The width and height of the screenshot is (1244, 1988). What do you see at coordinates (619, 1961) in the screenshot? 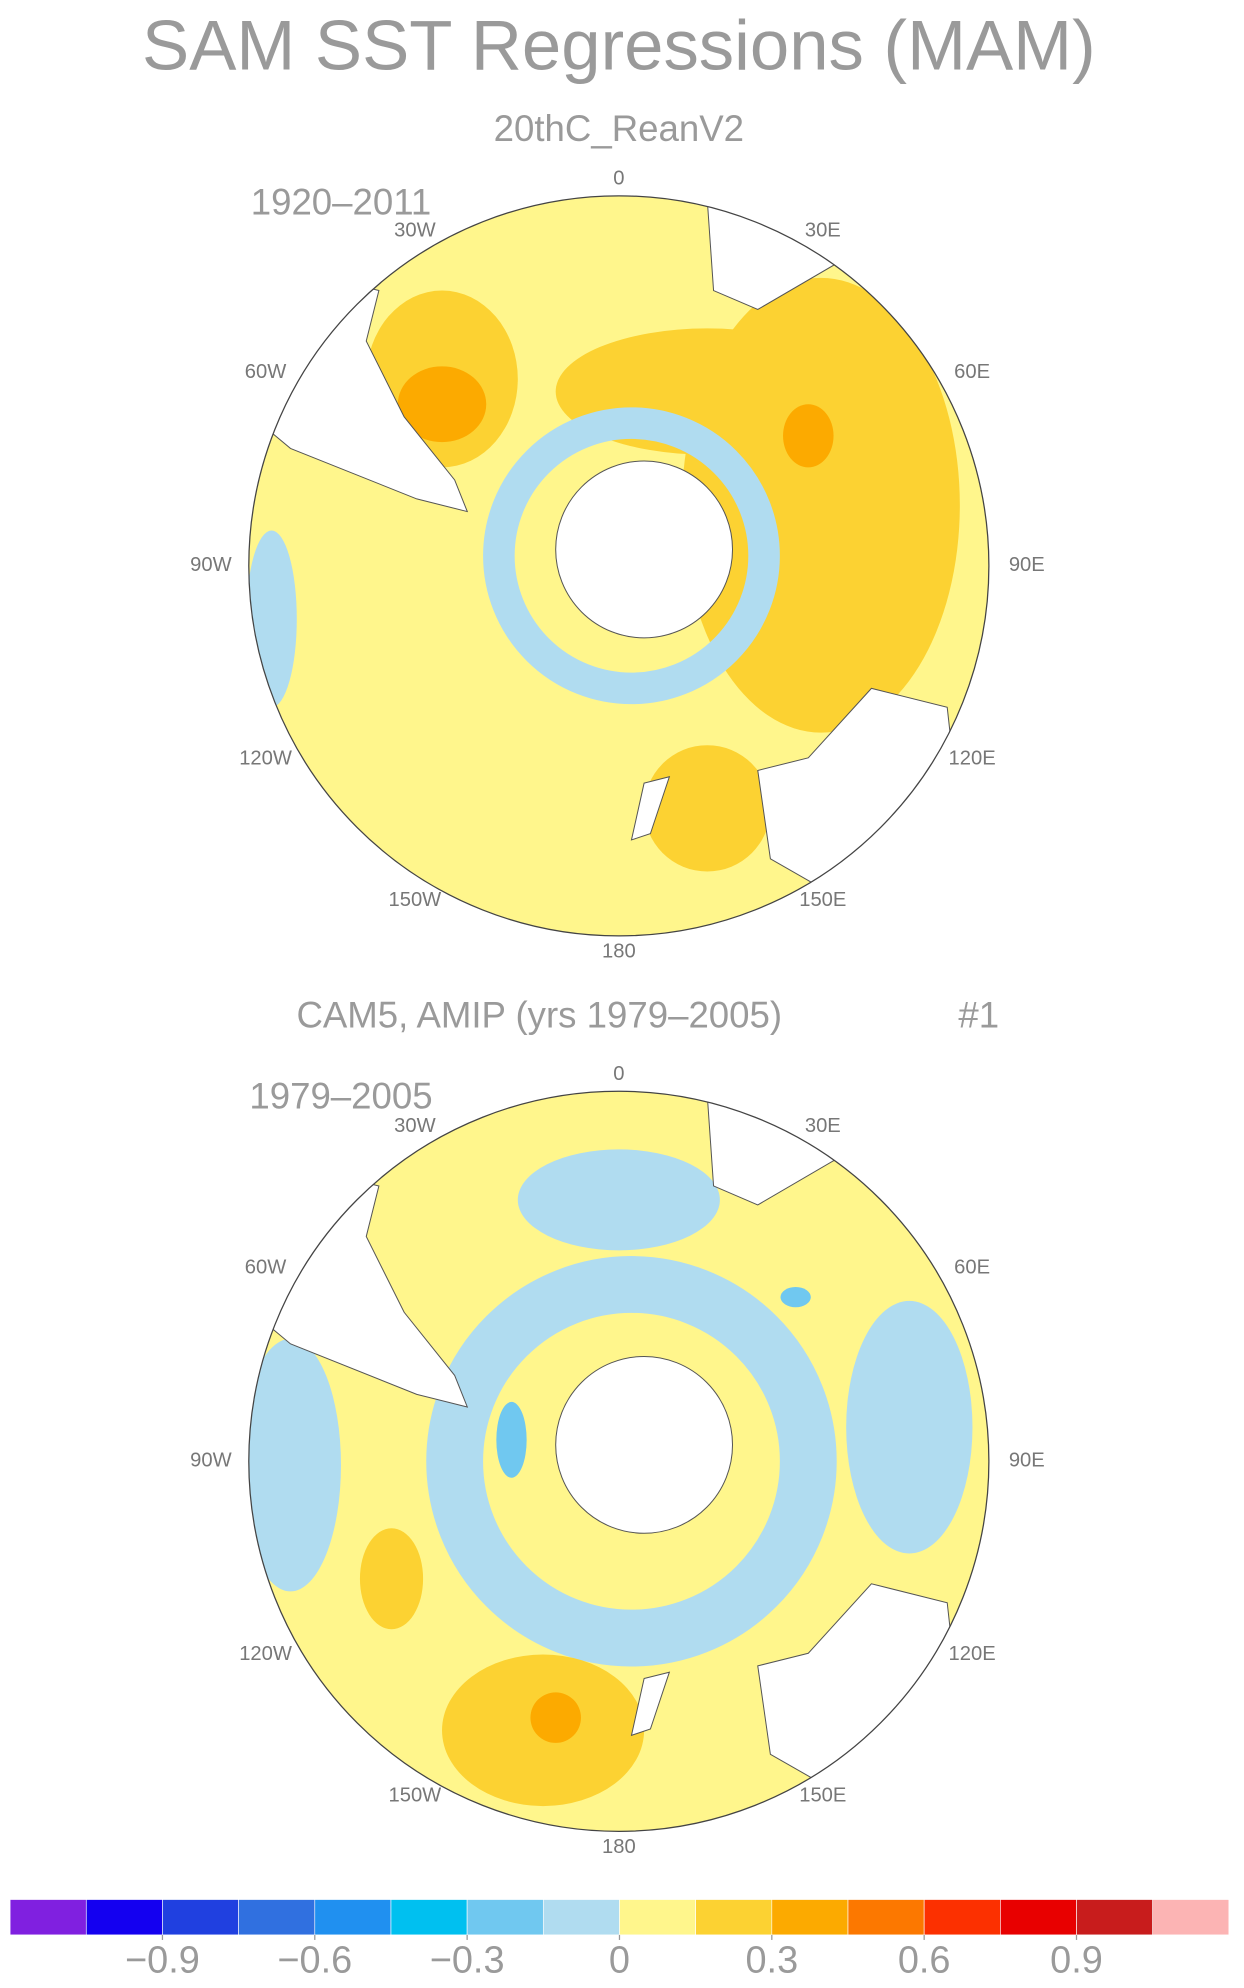
I see `colorbar-label: 0` at bounding box center [619, 1961].